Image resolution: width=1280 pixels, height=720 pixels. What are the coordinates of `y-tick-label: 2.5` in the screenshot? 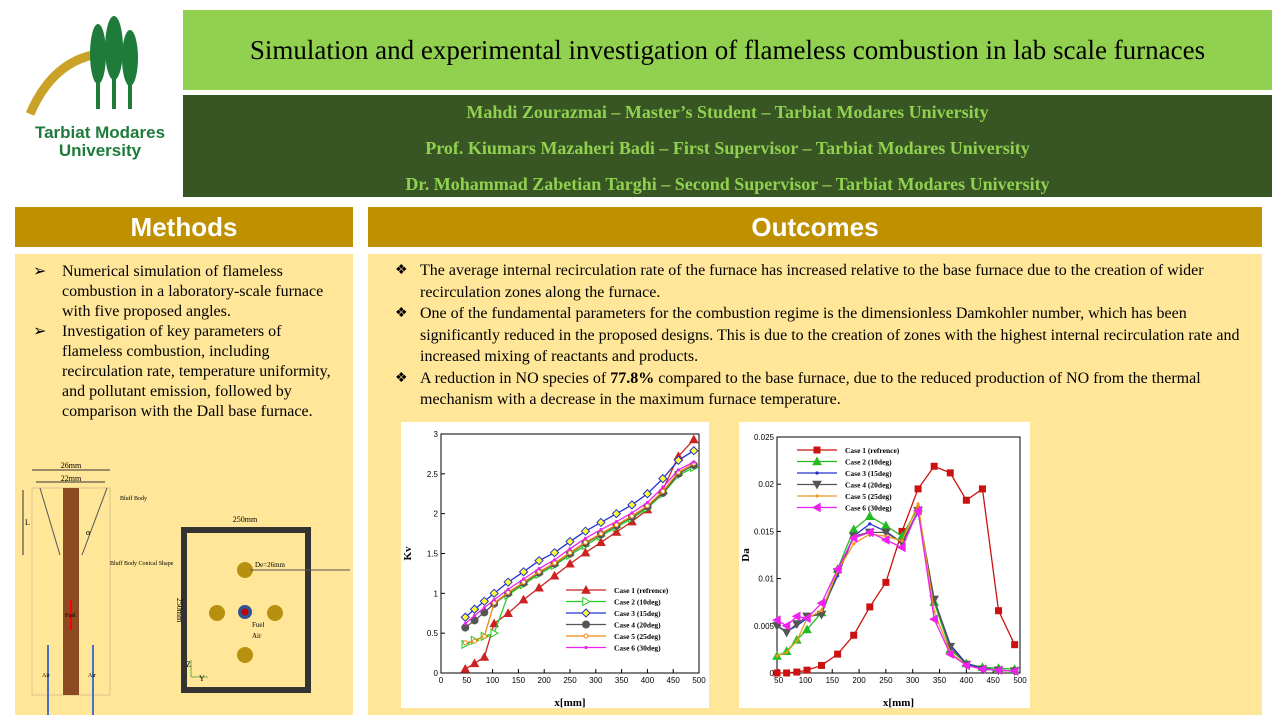 It's located at (433, 474).